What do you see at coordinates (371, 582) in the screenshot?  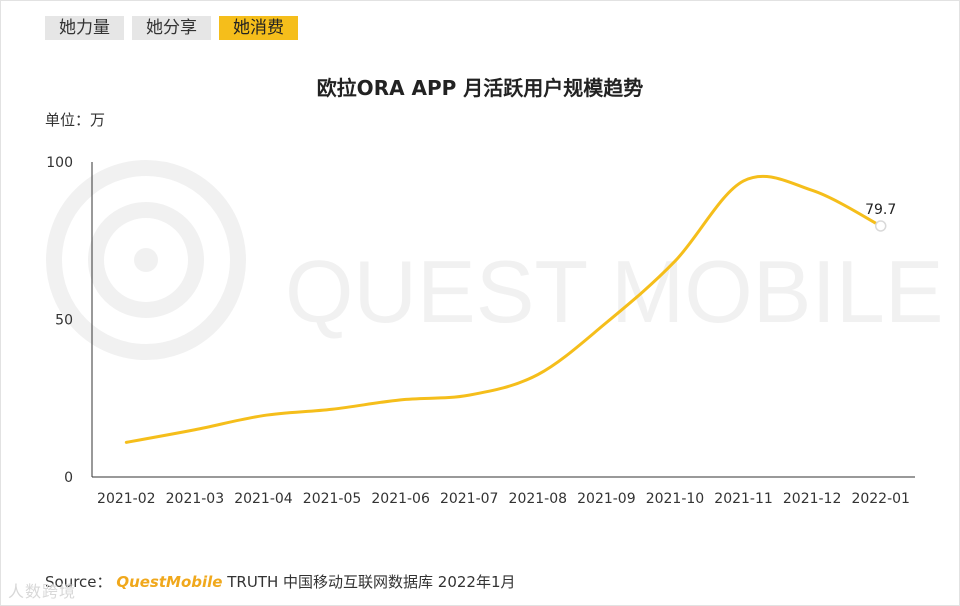 I see `source-rest: TRUTH 中国移动互联网数据库 2022年1月` at bounding box center [371, 582].